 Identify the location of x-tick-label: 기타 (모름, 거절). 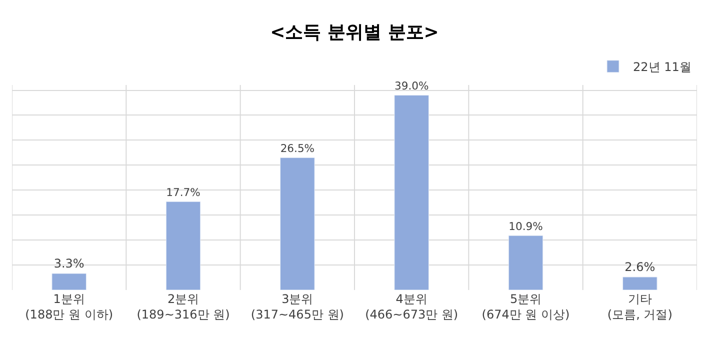
(639, 307).